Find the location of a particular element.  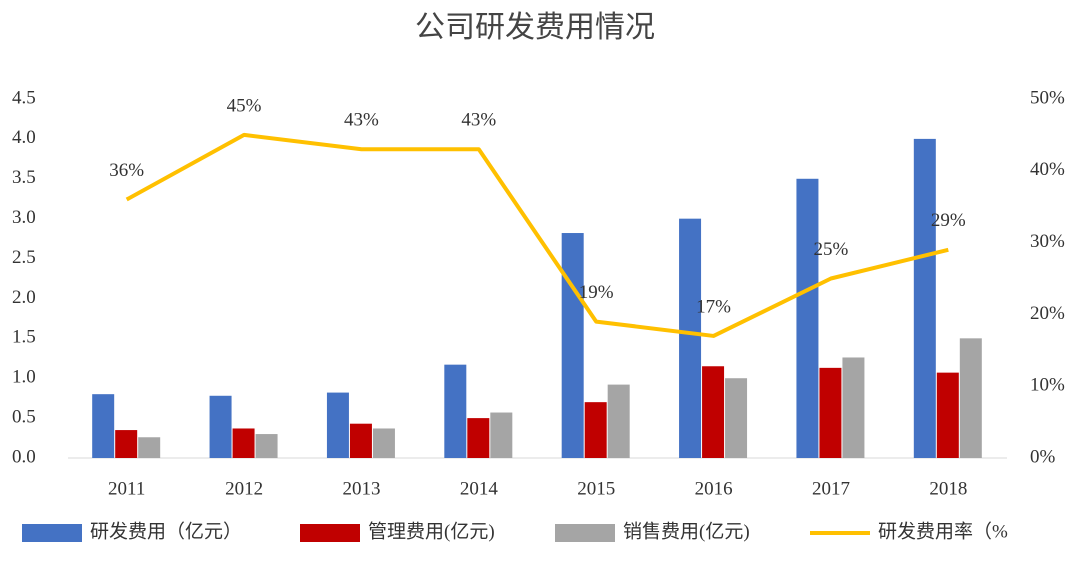

y2-tick-label: 0% is located at coordinates (1043, 456).